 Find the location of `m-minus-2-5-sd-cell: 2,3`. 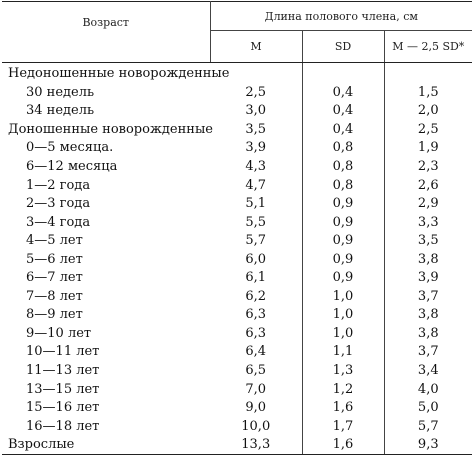

m-minus-2-5-sd-cell: 2,3 is located at coordinates (428, 167).